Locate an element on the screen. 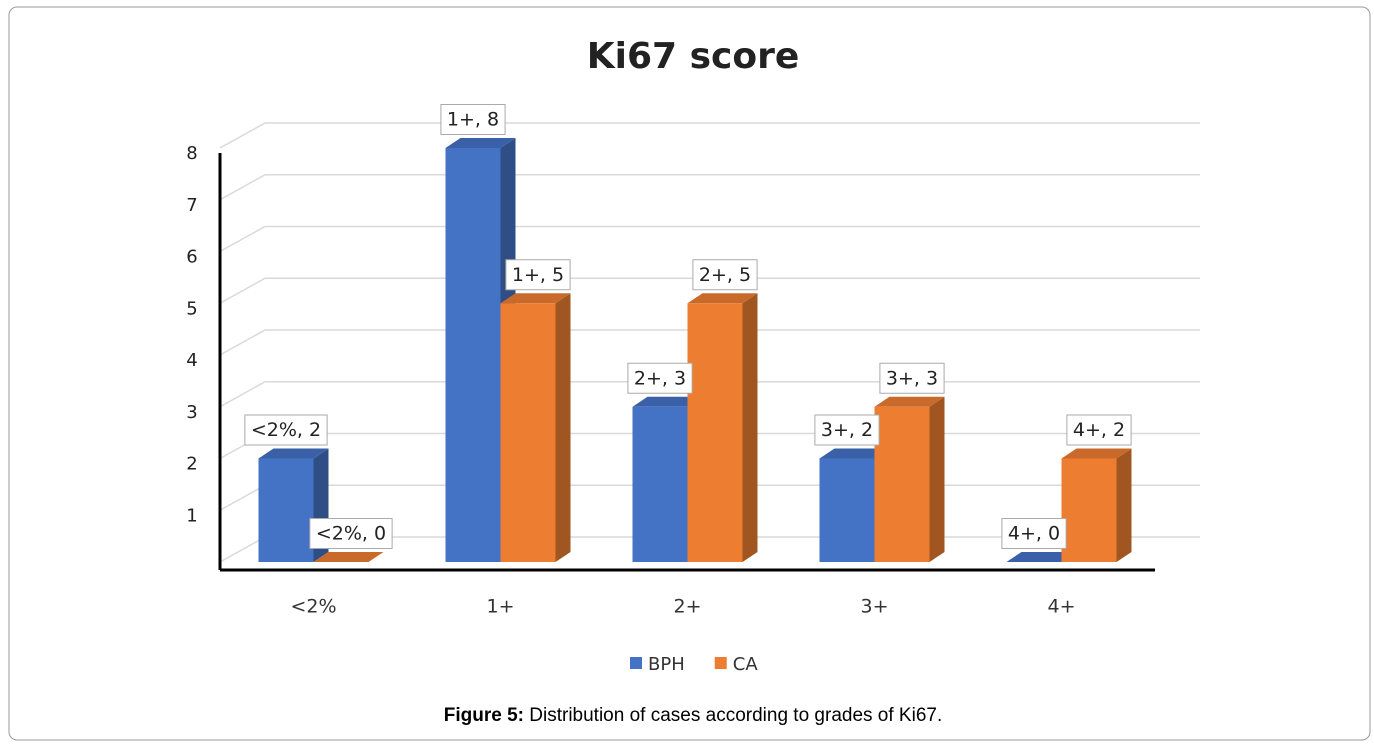  data-label: <2%, 2 is located at coordinates (286, 430).